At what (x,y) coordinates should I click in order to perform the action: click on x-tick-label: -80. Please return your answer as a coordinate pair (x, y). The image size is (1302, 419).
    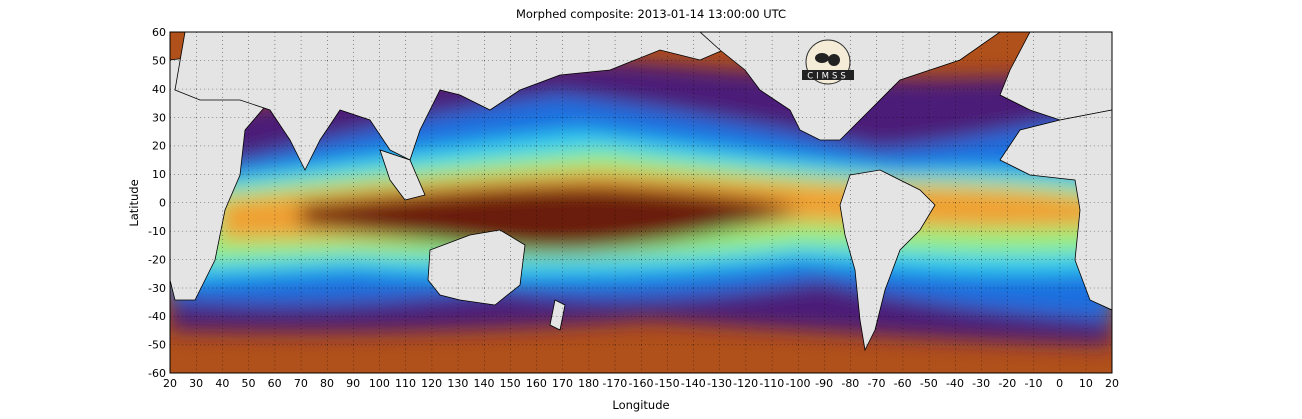
    Looking at the image, I should click on (850, 383).